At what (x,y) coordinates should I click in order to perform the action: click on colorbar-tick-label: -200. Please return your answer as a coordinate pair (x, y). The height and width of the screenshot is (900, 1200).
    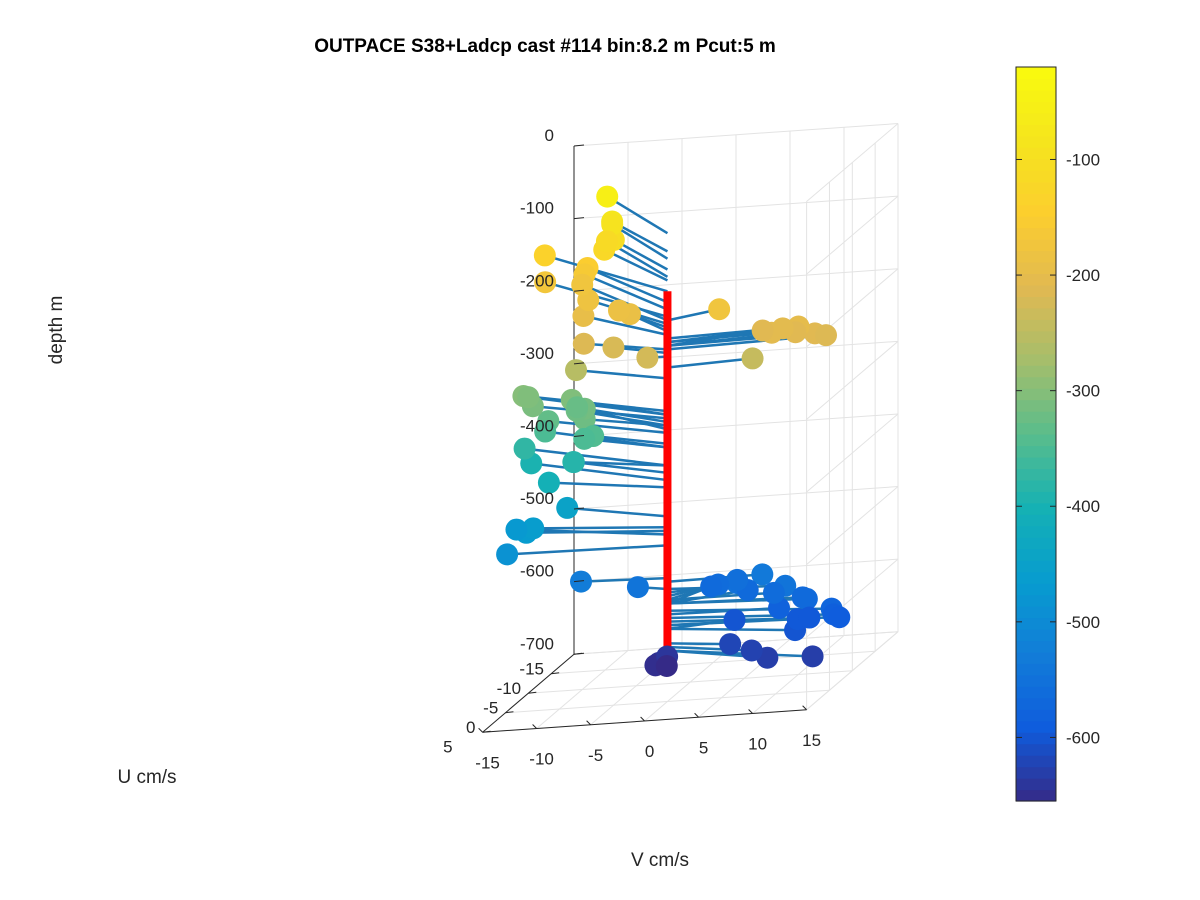
    Looking at the image, I should click on (1083, 275).